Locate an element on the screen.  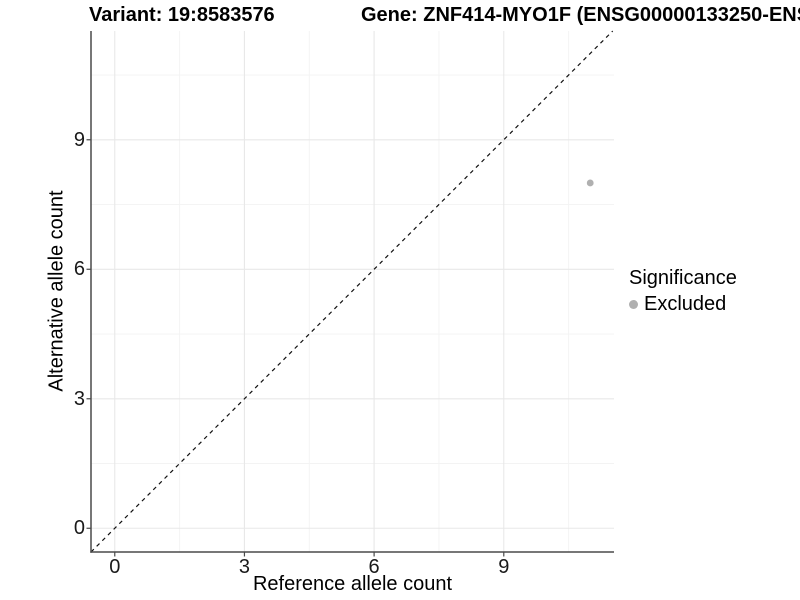
legend-item-label: Excluded is located at coordinates (685, 304).